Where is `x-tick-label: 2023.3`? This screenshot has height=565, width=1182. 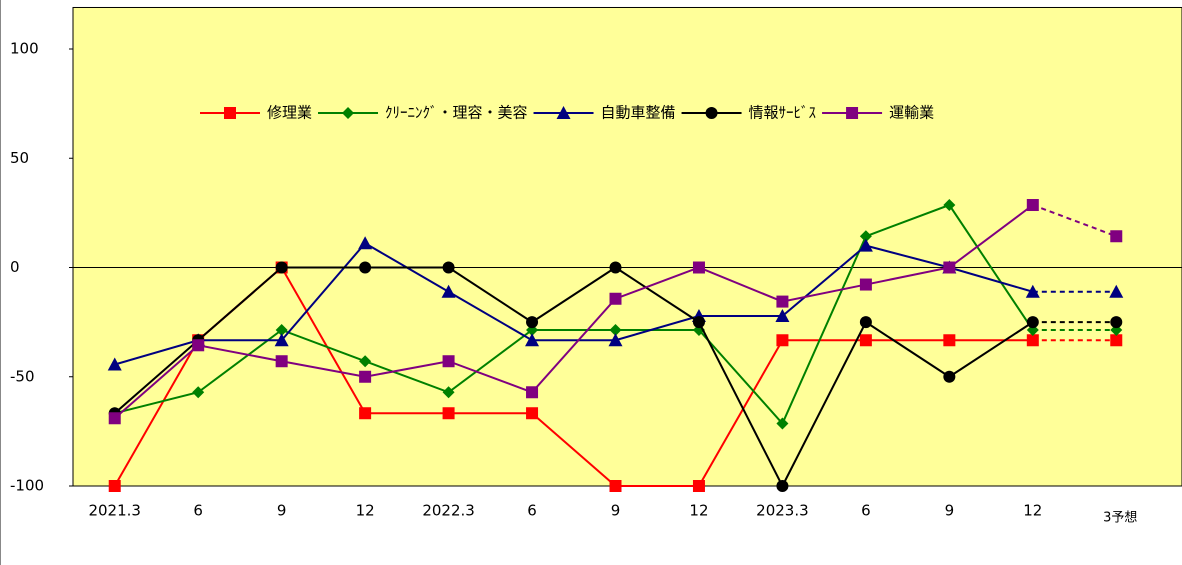 x-tick-label: 2023.3 is located at coordinates (782, 511).